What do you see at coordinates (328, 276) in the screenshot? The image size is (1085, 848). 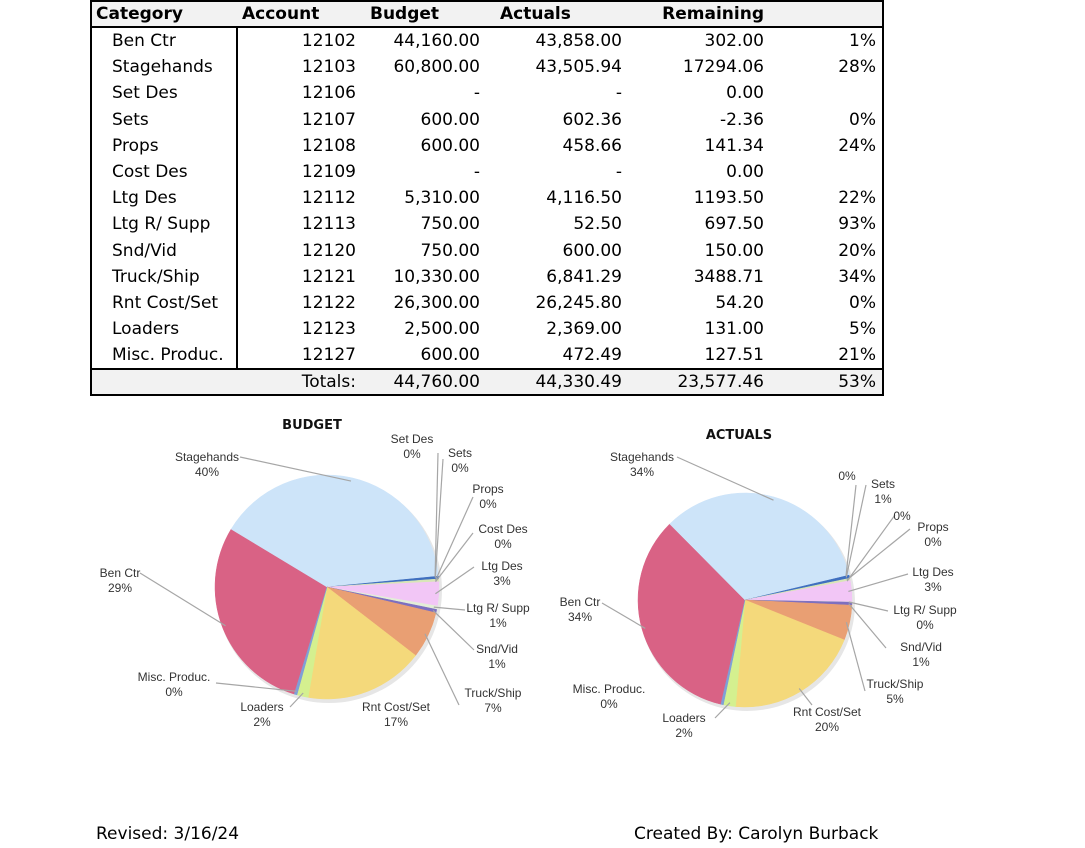 I see `cell-account: 12121` at bounding box center [328, 276].